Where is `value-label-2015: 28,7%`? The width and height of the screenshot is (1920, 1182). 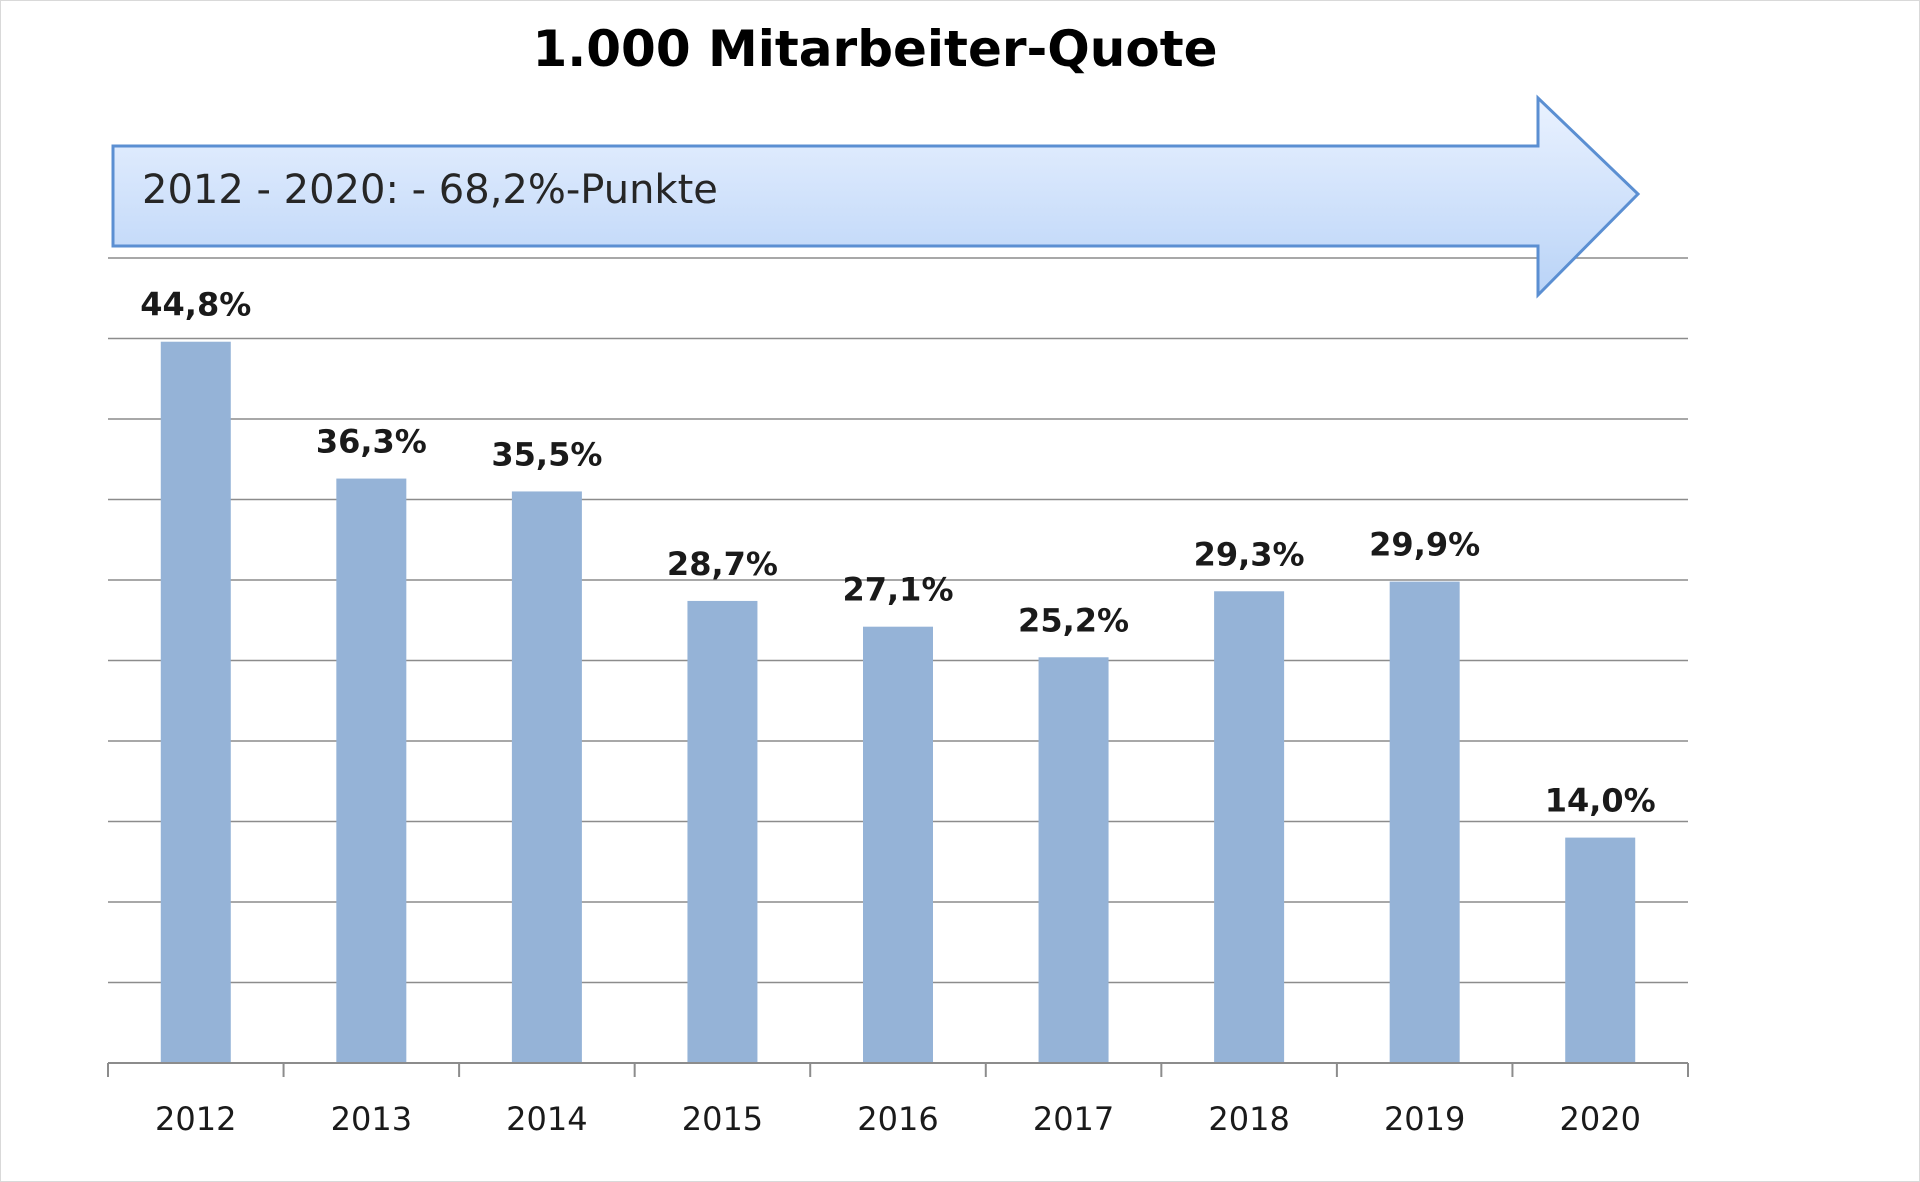 value-label-2015: 28,7% is located at coordinates (722, 564).